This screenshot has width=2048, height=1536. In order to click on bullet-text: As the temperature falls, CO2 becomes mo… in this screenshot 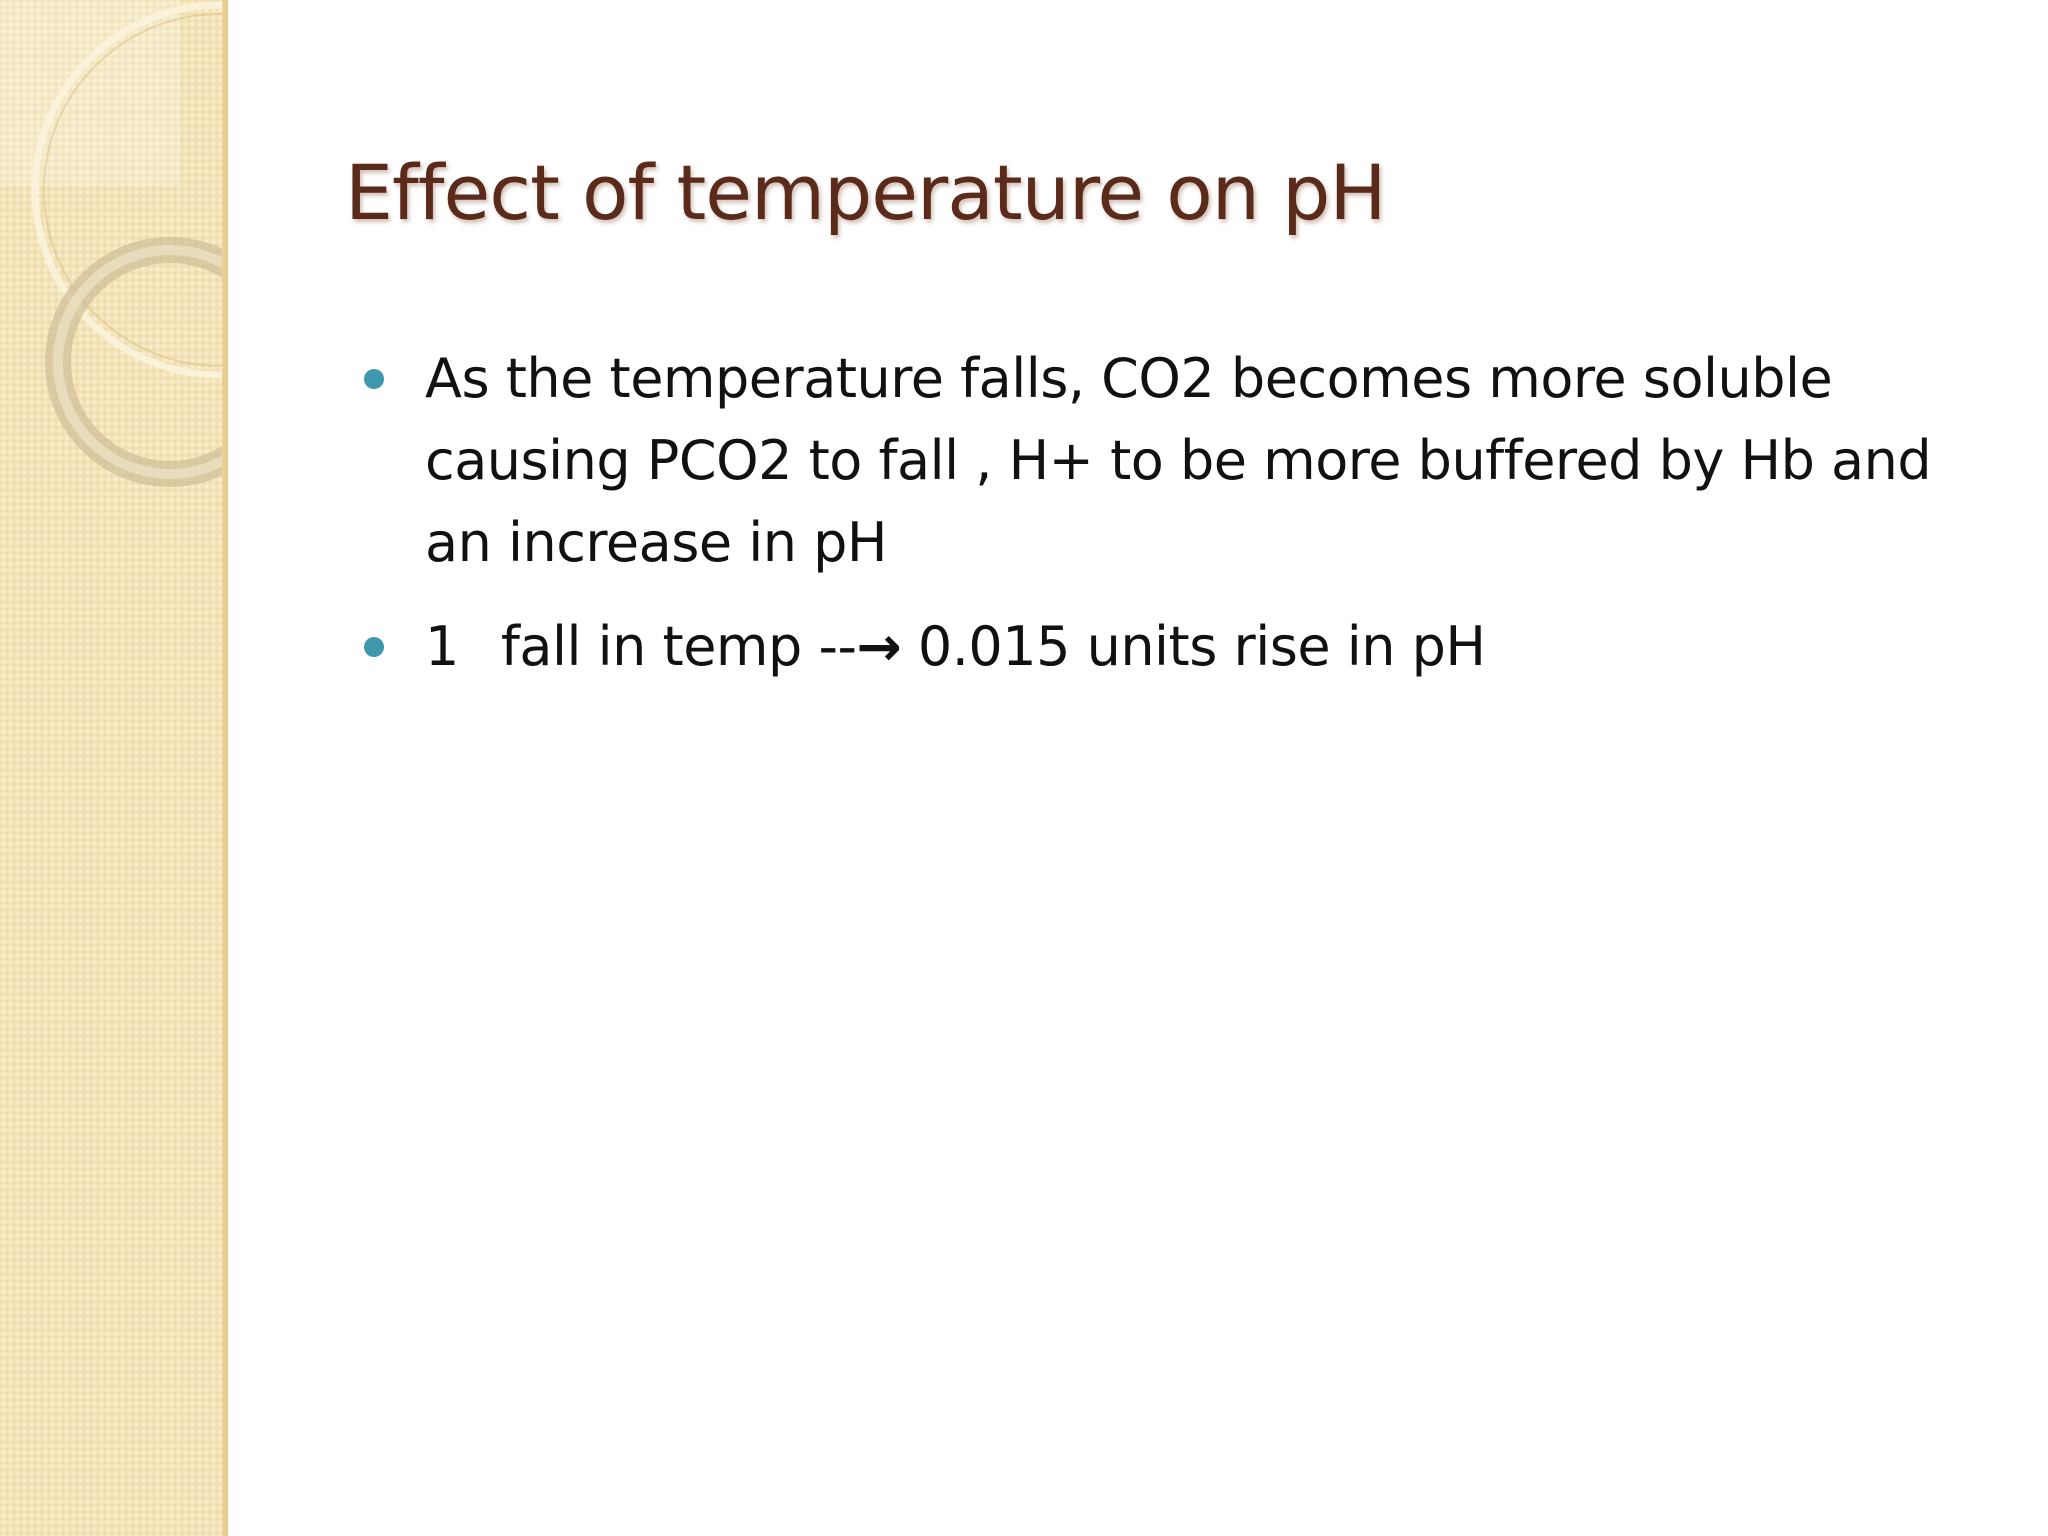, I will do `click(1178, 460)`.